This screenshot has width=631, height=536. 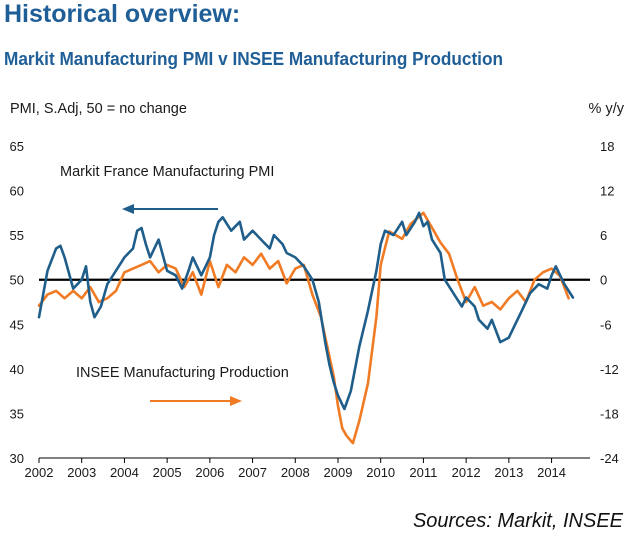 I want to click on left-axis-label: PMI, S.Adj, 50 = no change, so click(x=98, y=109).